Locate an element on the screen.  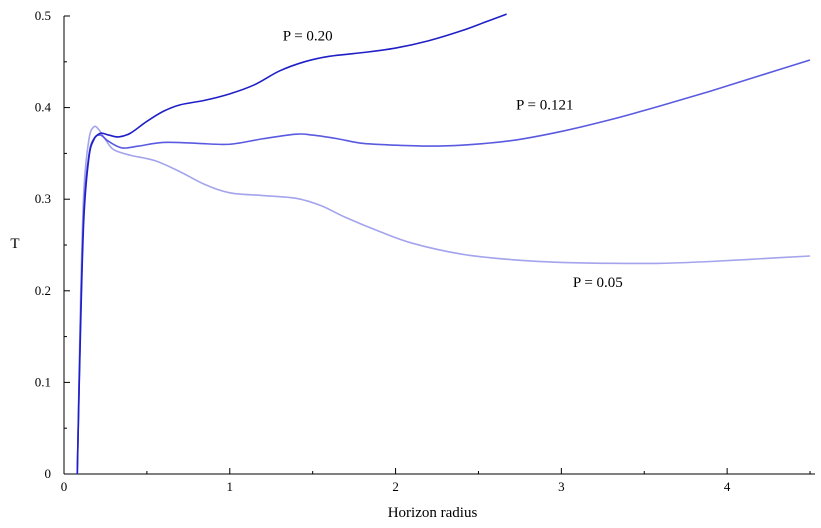
x-tick-label: 1 is located at coordinates (230, 486).